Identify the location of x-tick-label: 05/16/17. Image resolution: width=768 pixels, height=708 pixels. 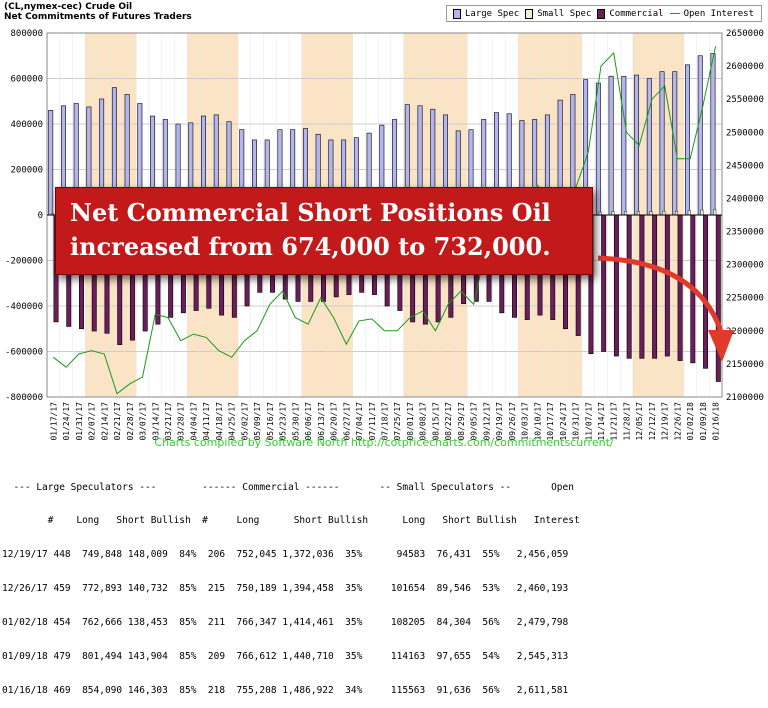
(270, 421).